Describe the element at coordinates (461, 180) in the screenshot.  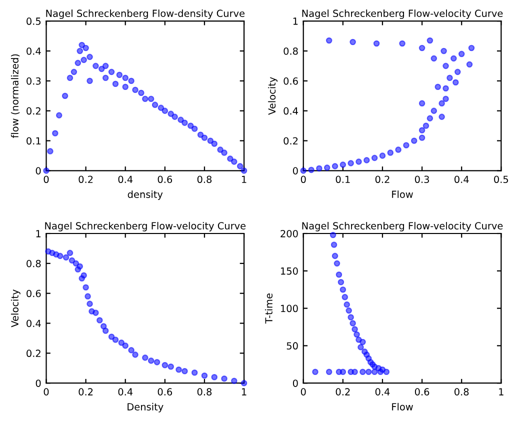
I see `x-tick-label: 0.4` at that location.